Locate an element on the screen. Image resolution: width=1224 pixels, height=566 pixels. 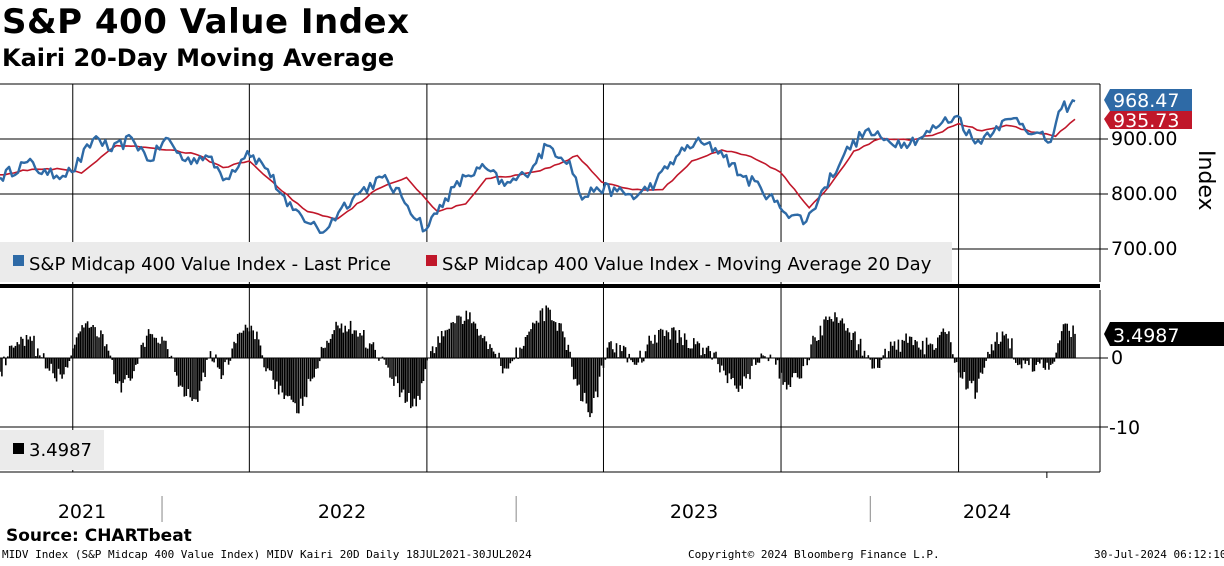
xtick-2021: 2021 is located at coordinates (82, 512).